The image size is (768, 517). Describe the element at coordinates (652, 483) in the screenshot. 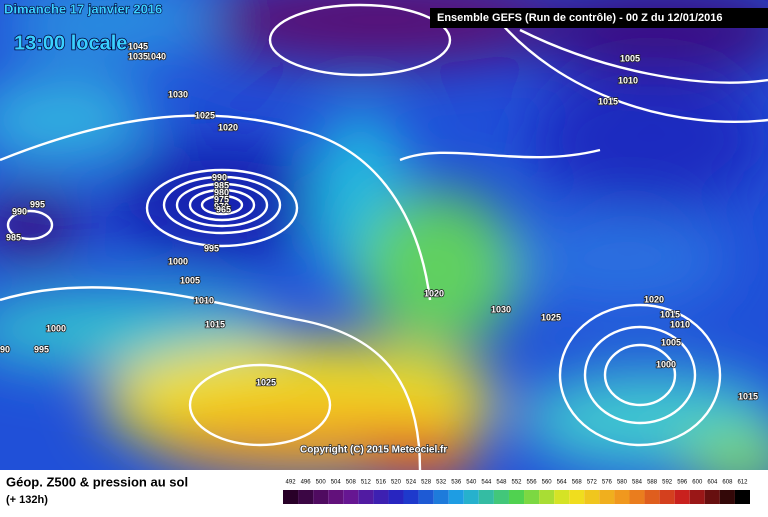

I see `colorbar-label: 588` at that location.